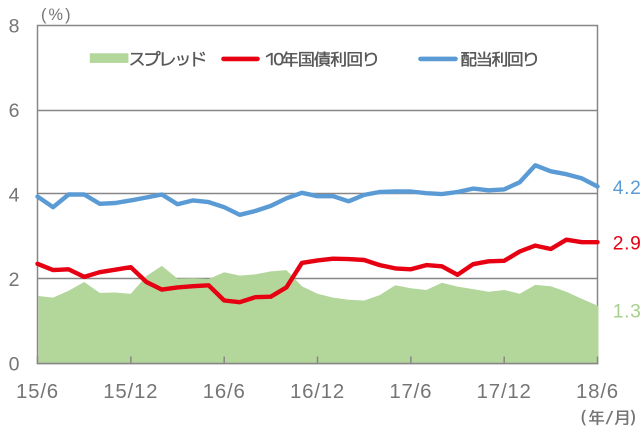 The height and width of the screenshot is (433, 643). I want to click on svg-text: 4.2, so click(627, 188).